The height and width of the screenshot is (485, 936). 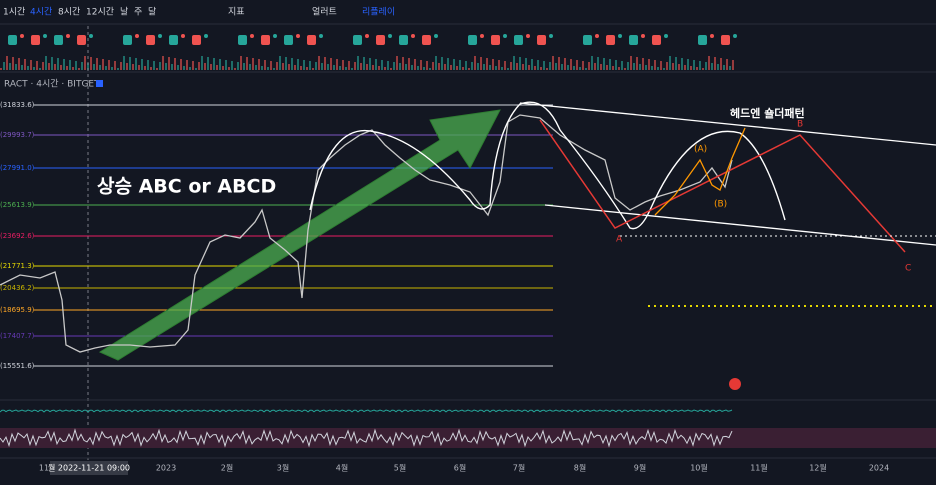 I want to click on alert-button: 얼러트, so click(x=324, y=12).